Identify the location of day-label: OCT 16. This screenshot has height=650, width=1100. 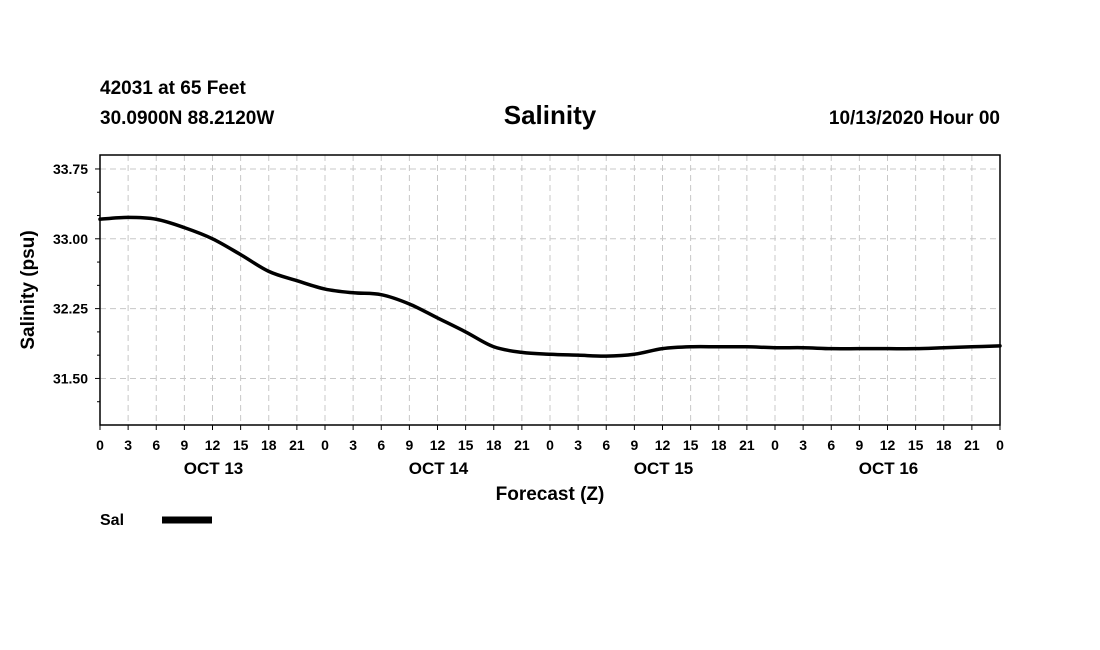
(889, 468).